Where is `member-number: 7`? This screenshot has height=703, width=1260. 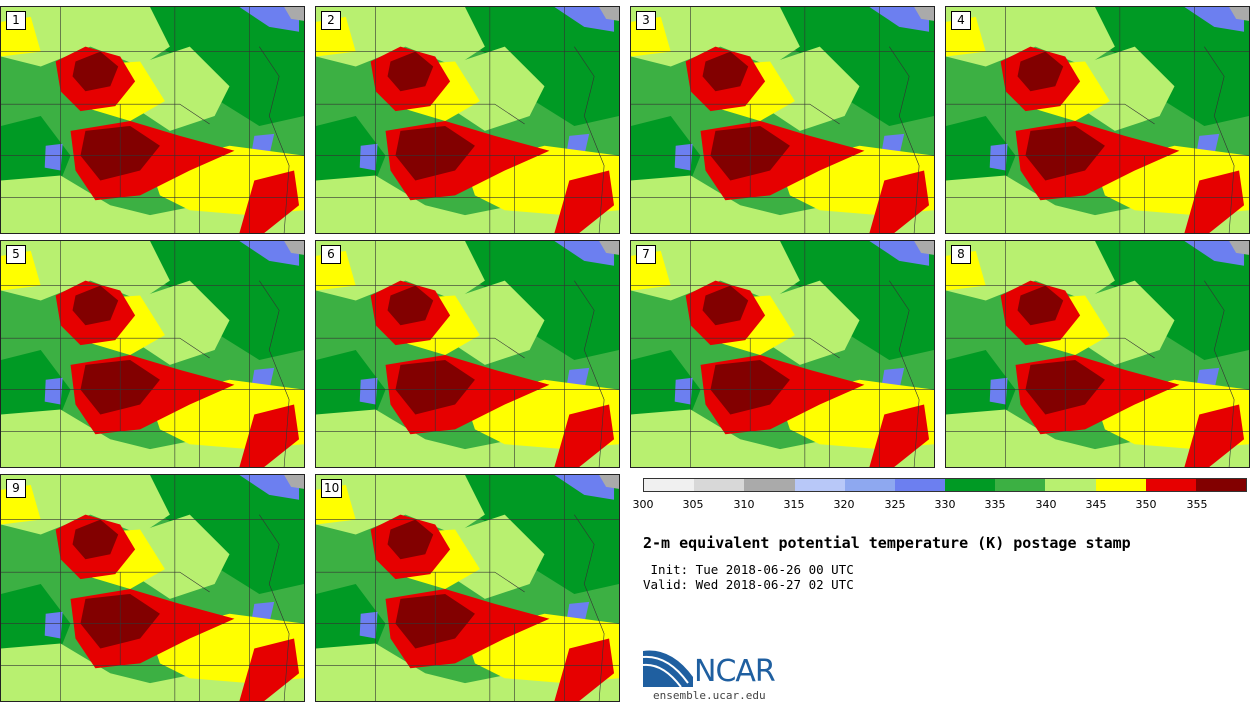 member-number: 7 is located at coordinates (646, 254).